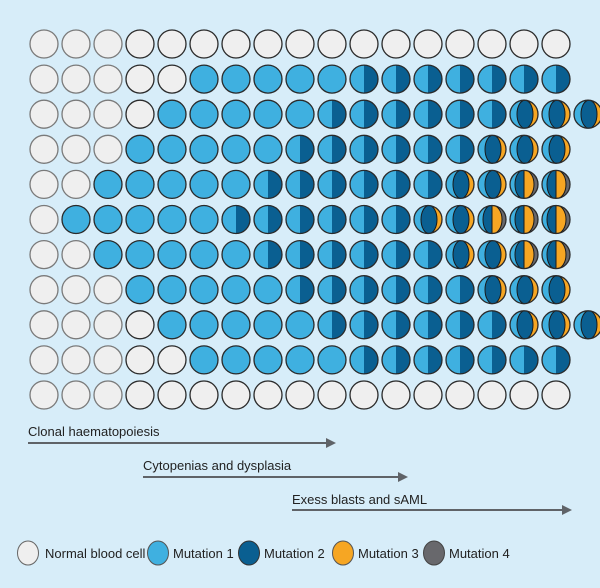 The width and height of the screenshot is (600, 588). I want to click on mutation-2-swatch, so click(249, 553).